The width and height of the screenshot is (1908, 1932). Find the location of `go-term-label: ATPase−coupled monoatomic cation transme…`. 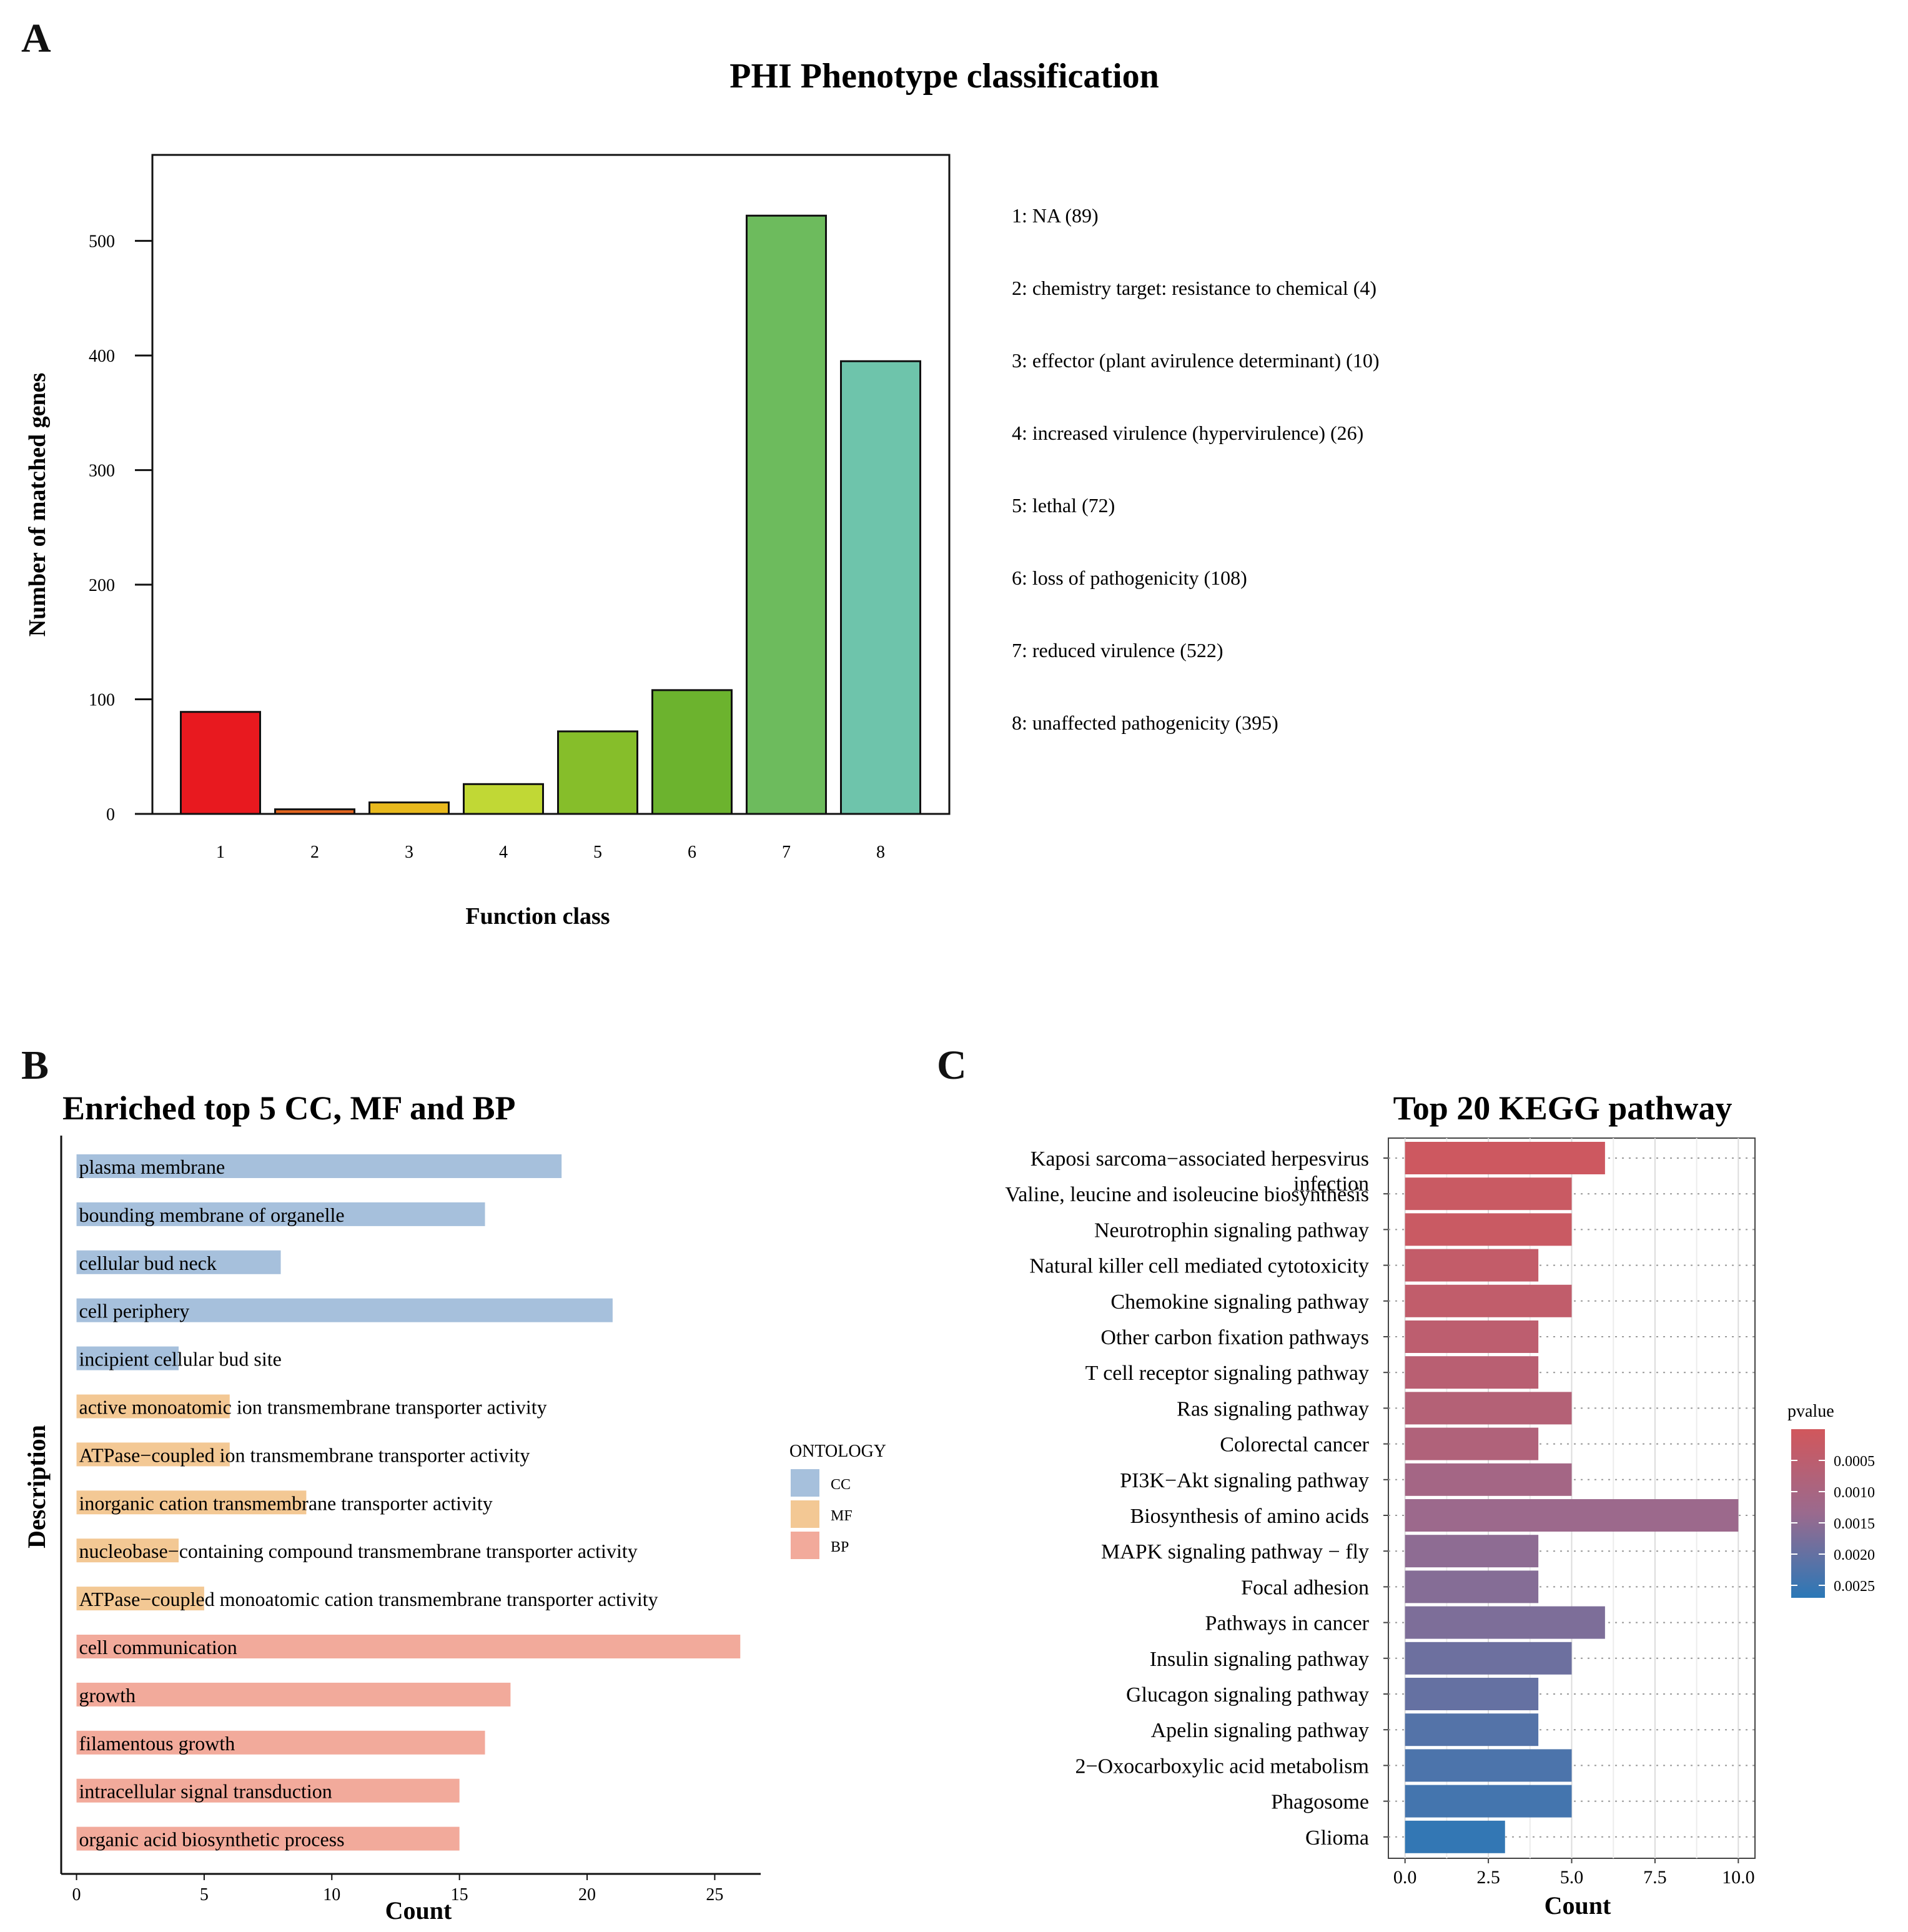

go-term-label: ATPase−coupled monoatomic cation transme… is located at coordinates (368, 1599).